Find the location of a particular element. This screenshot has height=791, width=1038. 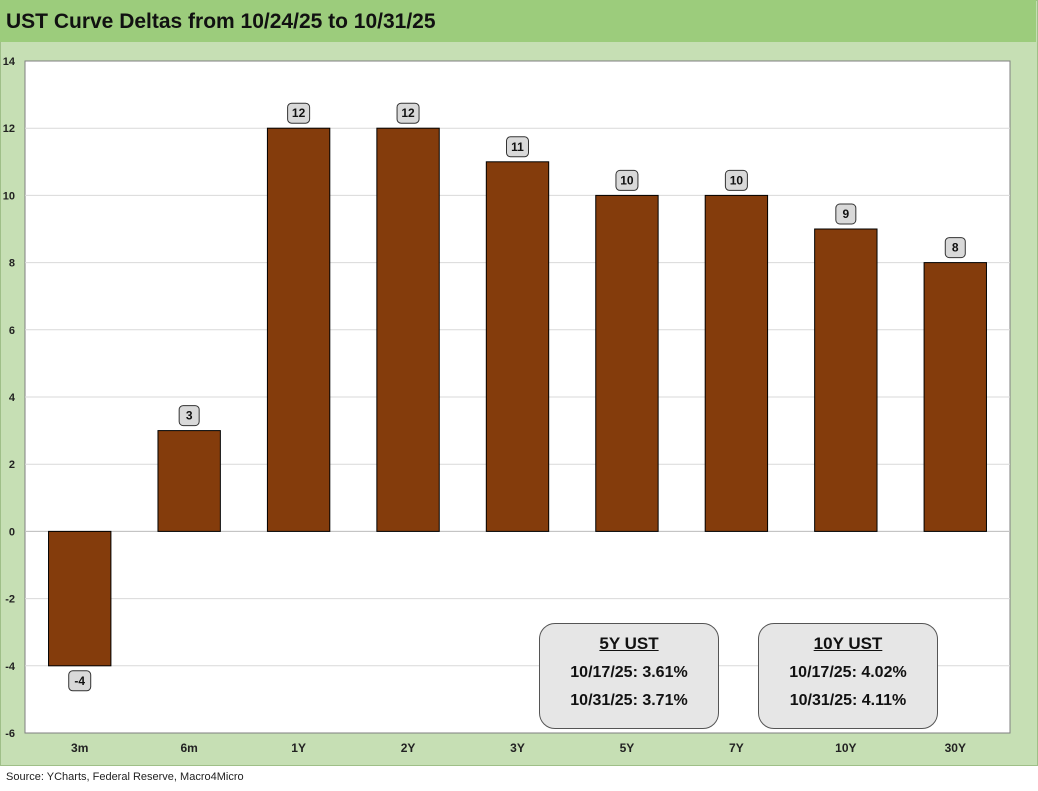

x-tick-label: 1Y is located at coordinates (298, 748).